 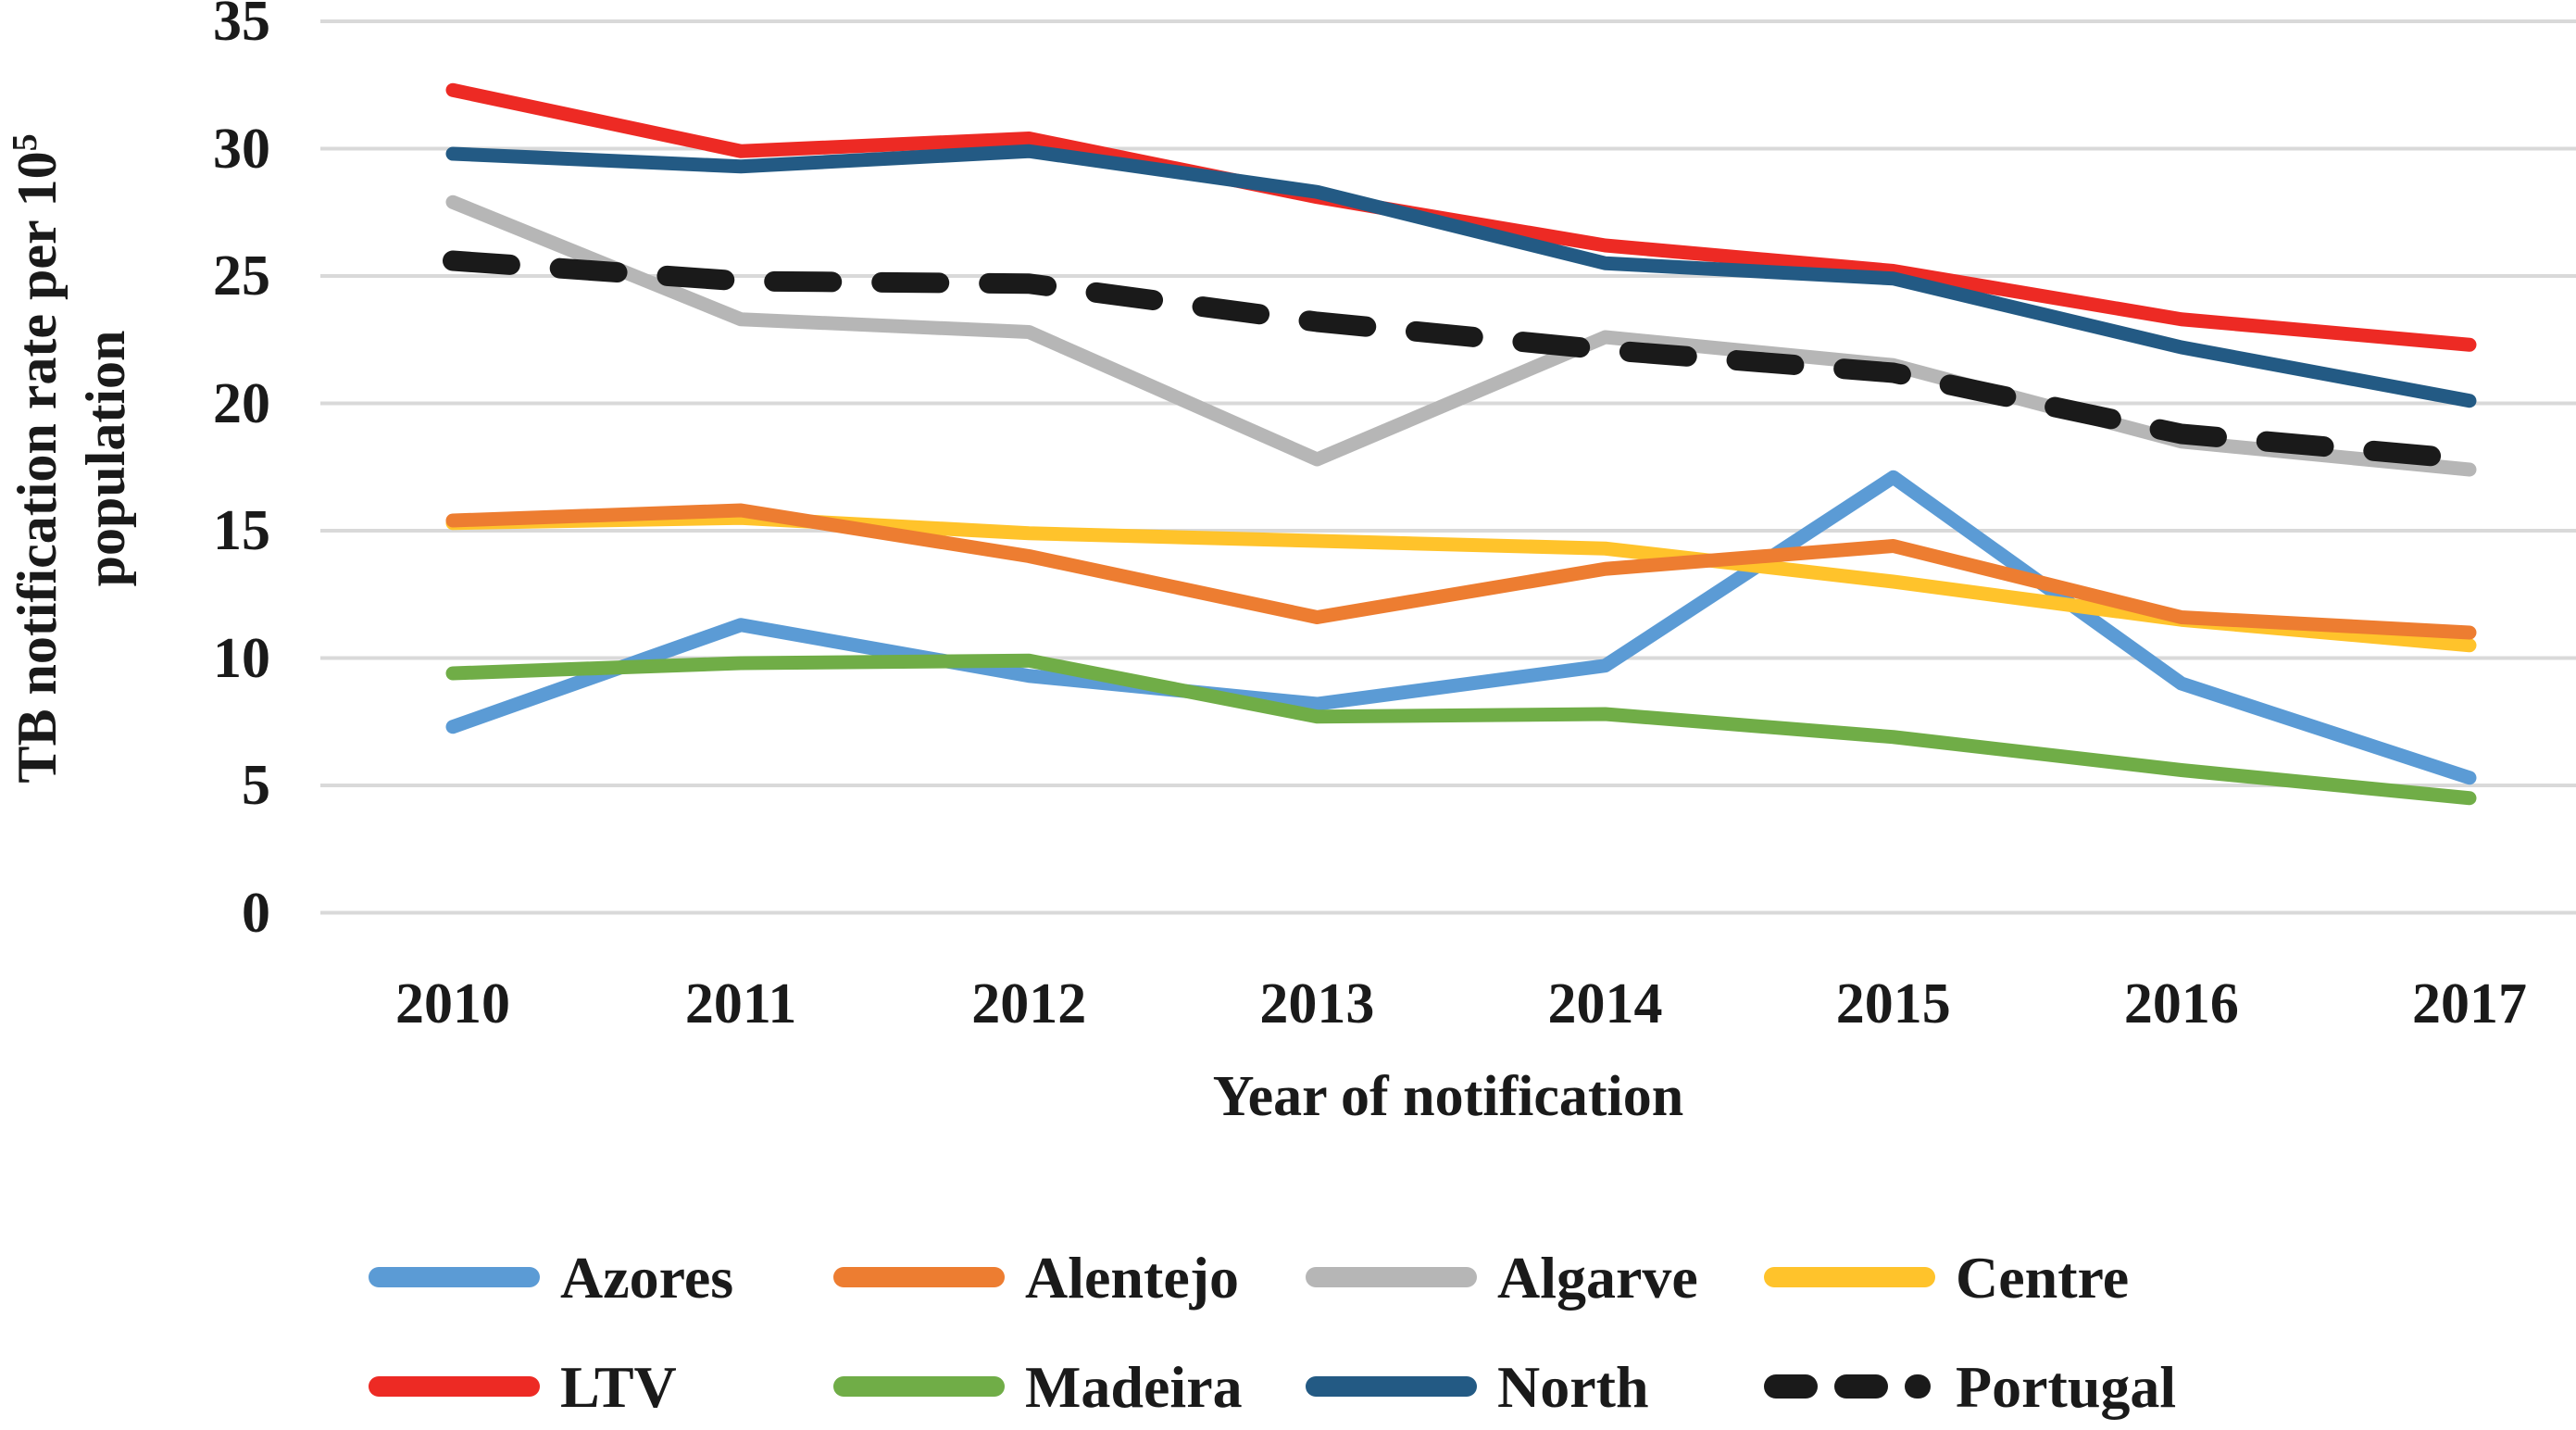 I want to click on series-line-ltv, so click(x=1461, y=217).